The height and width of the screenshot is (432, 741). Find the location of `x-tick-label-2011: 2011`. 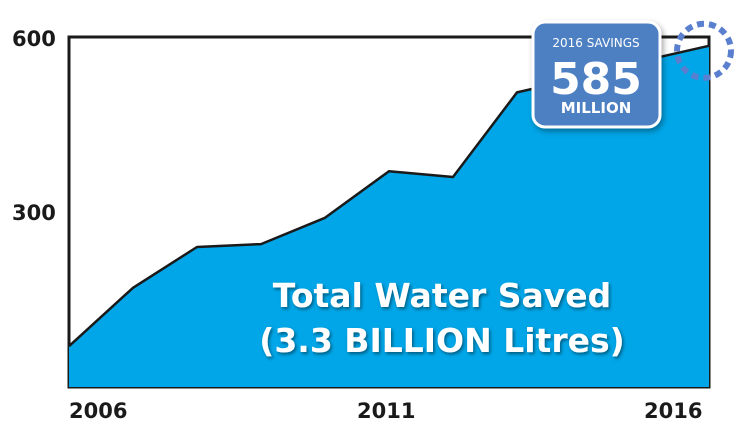

x-tick-label-2011: 2011 is located at coordinates (386, 411).